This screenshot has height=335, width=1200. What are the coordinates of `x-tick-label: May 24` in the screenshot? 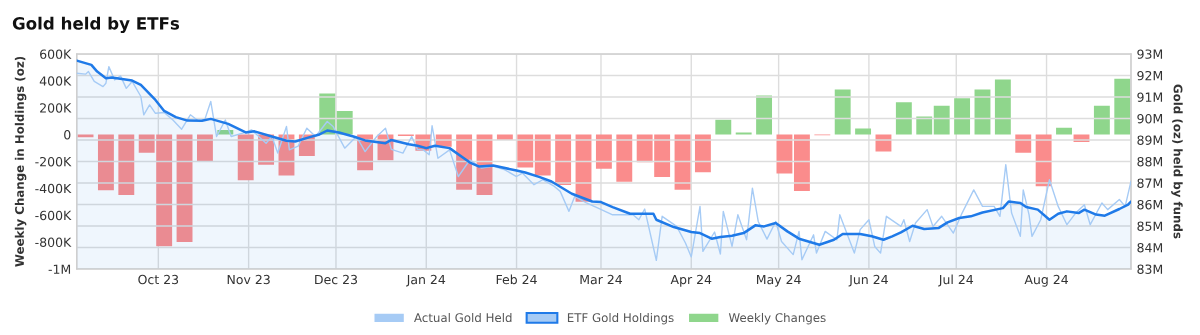 It's located at (778, 280).